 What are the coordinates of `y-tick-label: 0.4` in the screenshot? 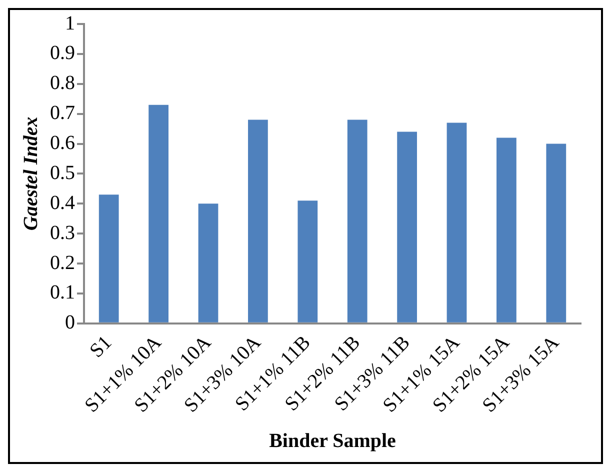 It's located at (62, 203).